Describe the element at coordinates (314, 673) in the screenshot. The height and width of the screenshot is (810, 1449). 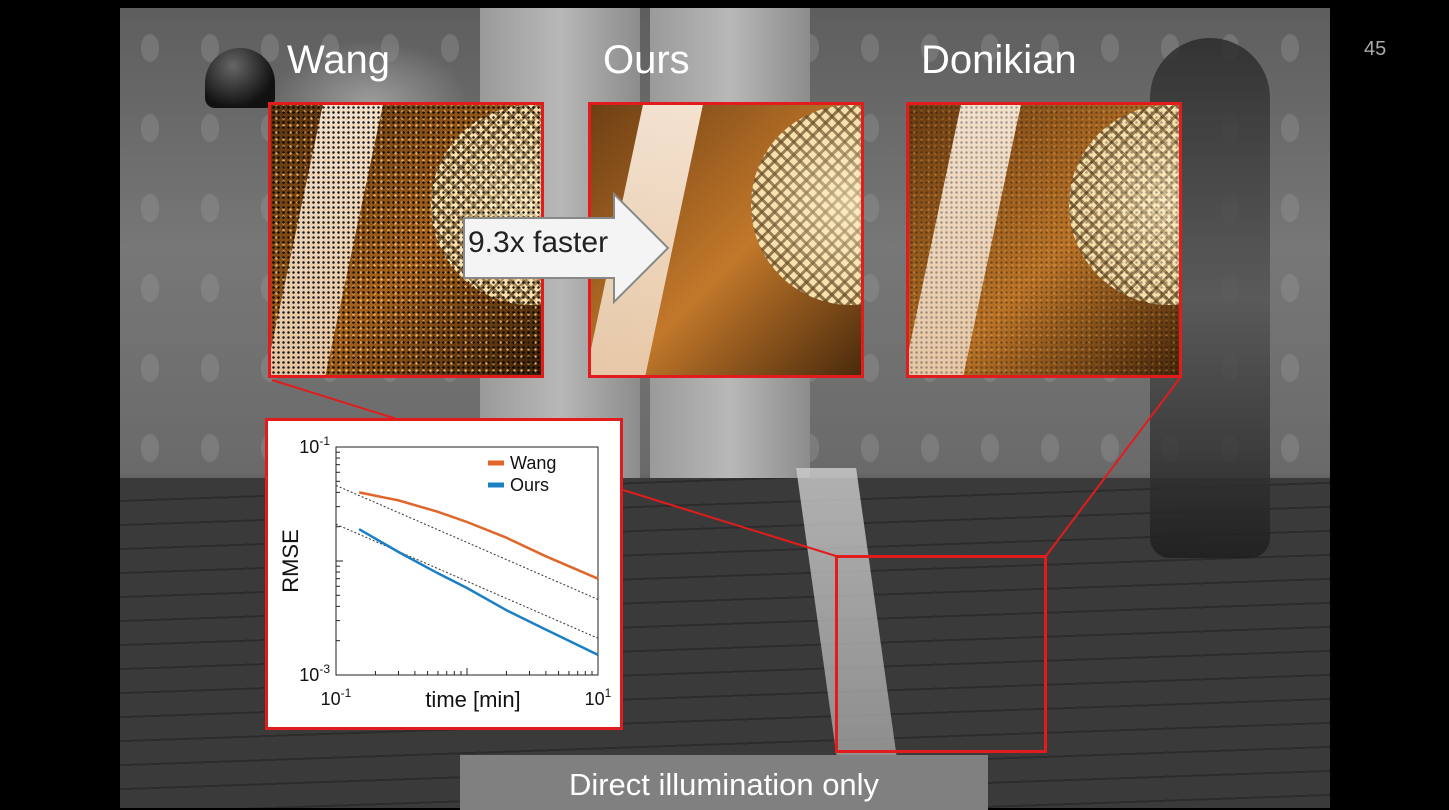
I see `y-tick-label: 10⁻³` at that location.